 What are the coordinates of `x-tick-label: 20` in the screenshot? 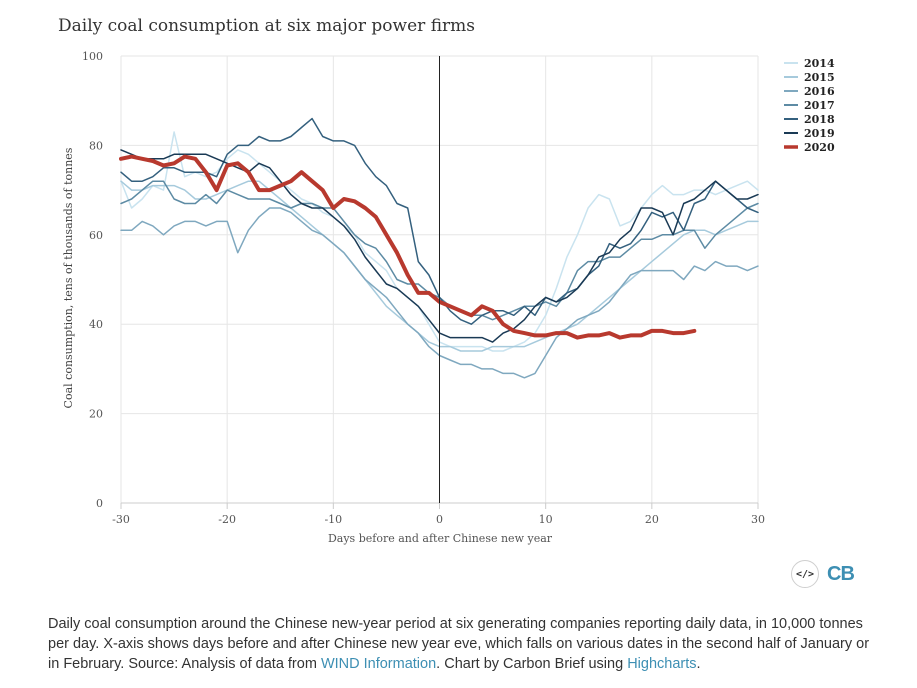 It's located at (652, 519).